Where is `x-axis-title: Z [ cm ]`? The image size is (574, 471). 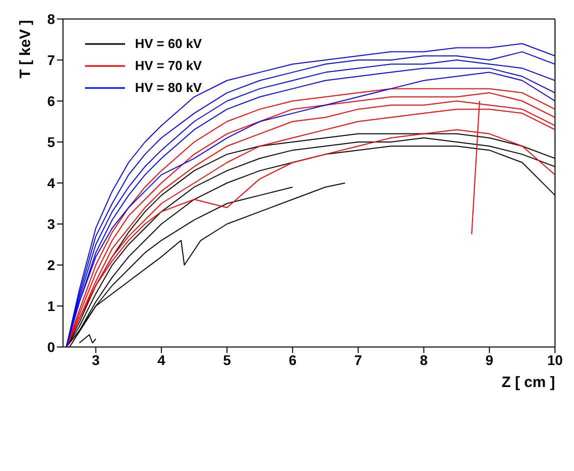
x-axis-title: Z [ cm ] is located at coordinates (528, 382).